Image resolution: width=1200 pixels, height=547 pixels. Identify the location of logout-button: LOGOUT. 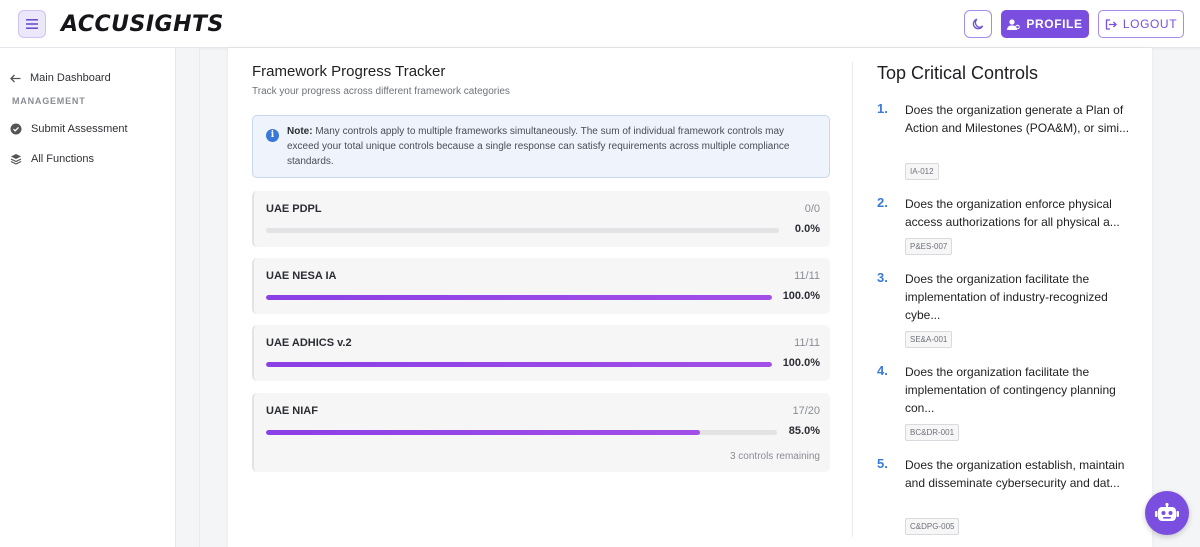
(1141, 24).